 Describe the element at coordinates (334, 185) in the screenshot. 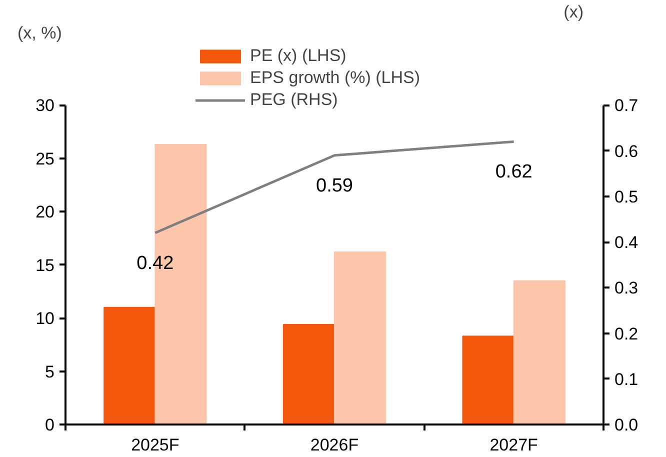

I see `data-label: 0.59` at that location.